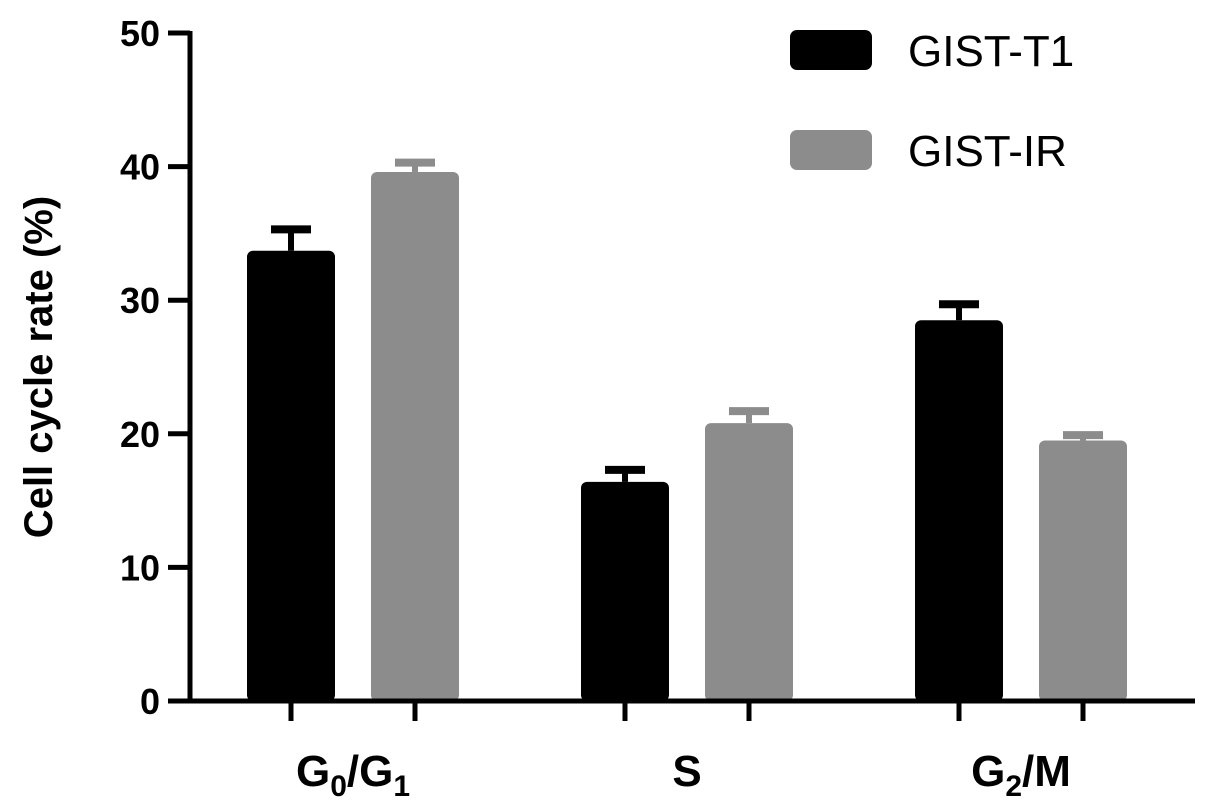 The image size is (1205, 809). What do you see at coordinates (39, 367) in the screenshot?
I see `y-axis-title: Cell cycle rate (%)` at bounding box center [39, 367].